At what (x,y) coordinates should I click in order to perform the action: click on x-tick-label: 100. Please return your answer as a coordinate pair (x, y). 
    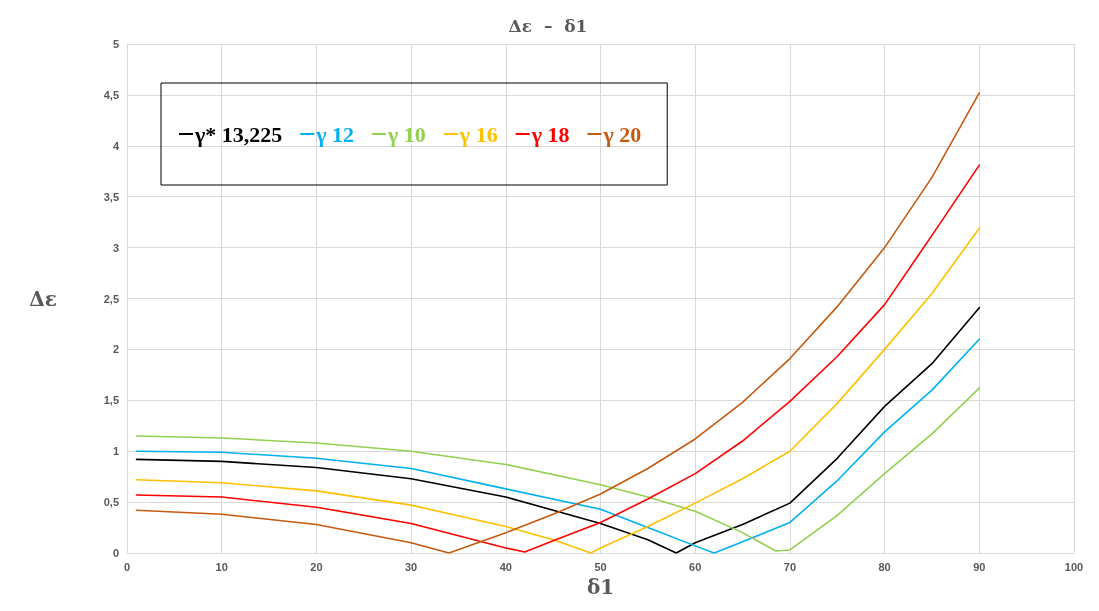
    Looking at the image, I should click on (1074, 566).